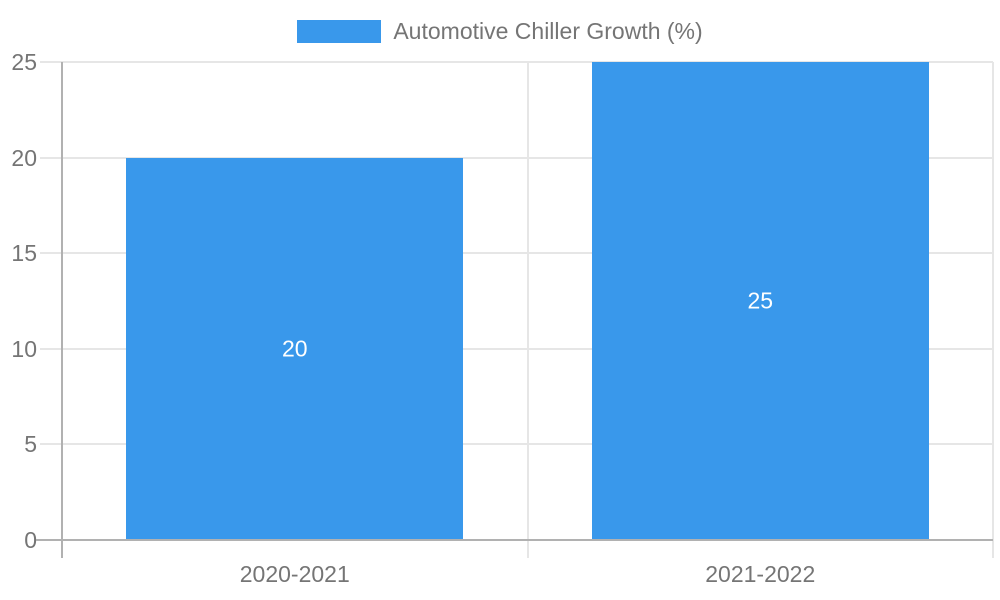 This screenshot has height=600, width=1000. I want to click on legend-label: Automotive Chiller Growth (%), so click(548, 31).